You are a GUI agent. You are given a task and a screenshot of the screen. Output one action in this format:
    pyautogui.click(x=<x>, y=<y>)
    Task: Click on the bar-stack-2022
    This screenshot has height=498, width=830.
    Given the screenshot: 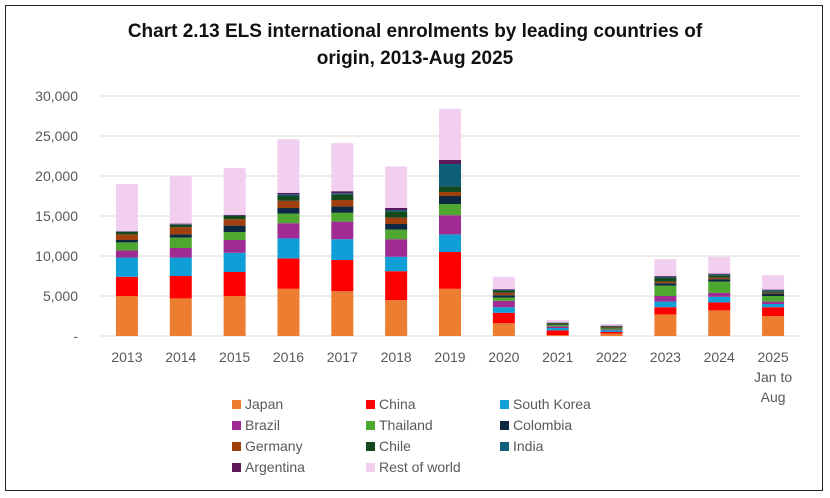 What is the action you would take?
    pyautogui.click(x=611, y=330)
    